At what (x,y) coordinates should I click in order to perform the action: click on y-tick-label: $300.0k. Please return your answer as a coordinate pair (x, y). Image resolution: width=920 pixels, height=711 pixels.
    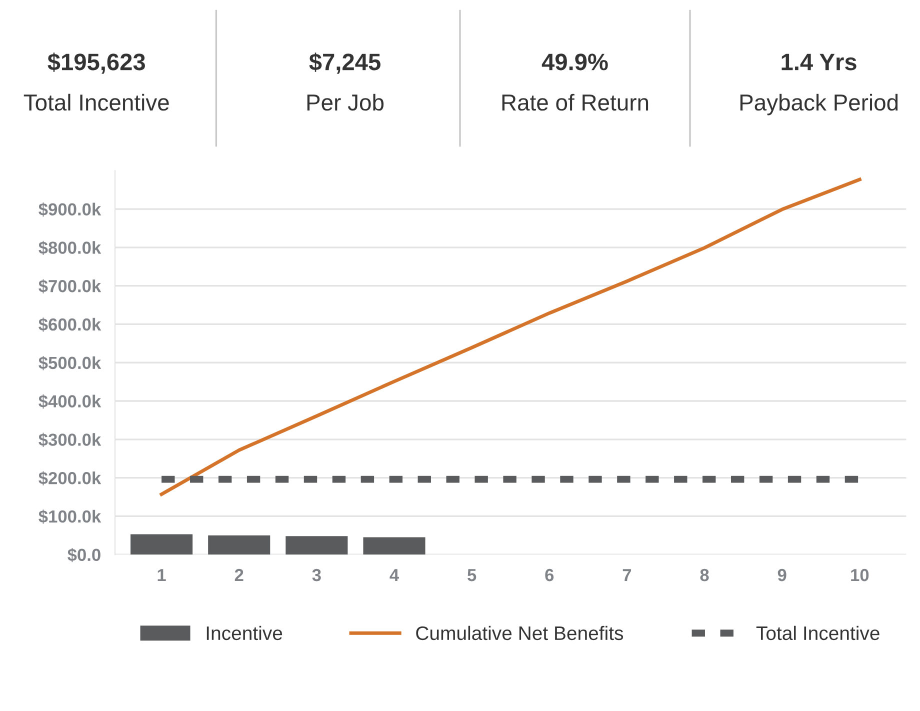
    Looking at the image, I should click on (70, 439).